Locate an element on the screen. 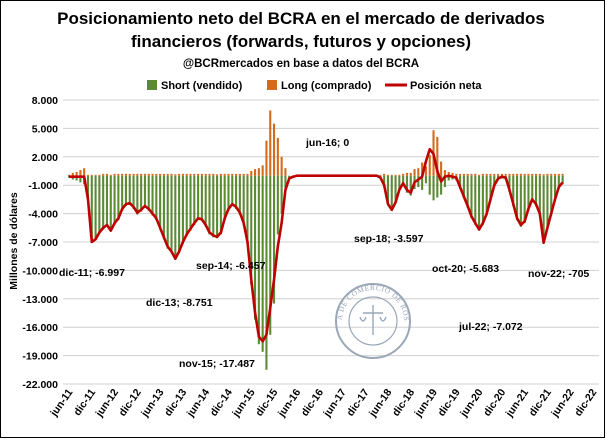 Image resolution: width=607 pixels, height=440 pixels. y-tick-label: -1.000 is located at coordinates (43, 186).